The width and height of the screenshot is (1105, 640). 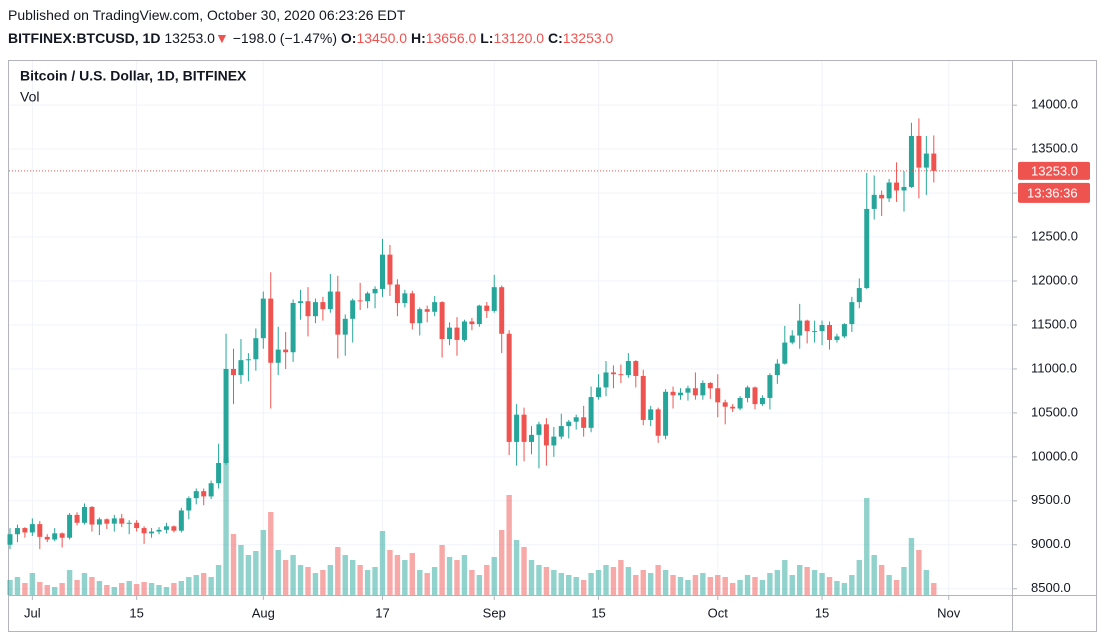 What do you see at coordinates (133, 76) in the screenshot?
I see `chart-title: Bitcoin / U.S. Dollar, 1D, BITFINEX` at bounding box center [133, 76].